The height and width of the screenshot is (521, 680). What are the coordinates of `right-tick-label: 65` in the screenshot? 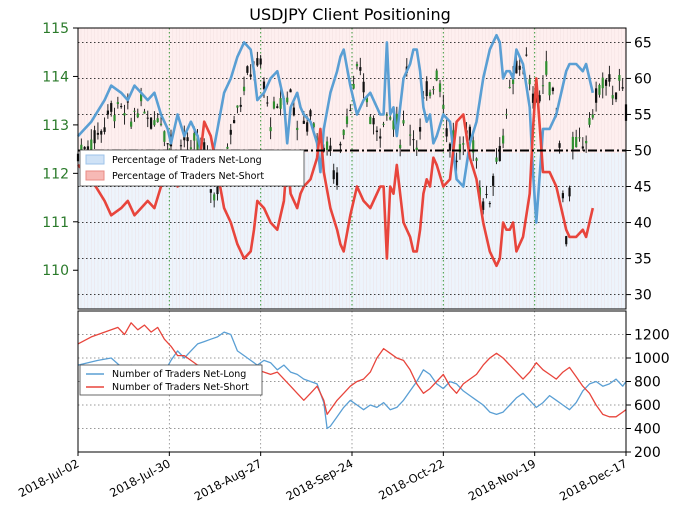 It's located at (643, 43).